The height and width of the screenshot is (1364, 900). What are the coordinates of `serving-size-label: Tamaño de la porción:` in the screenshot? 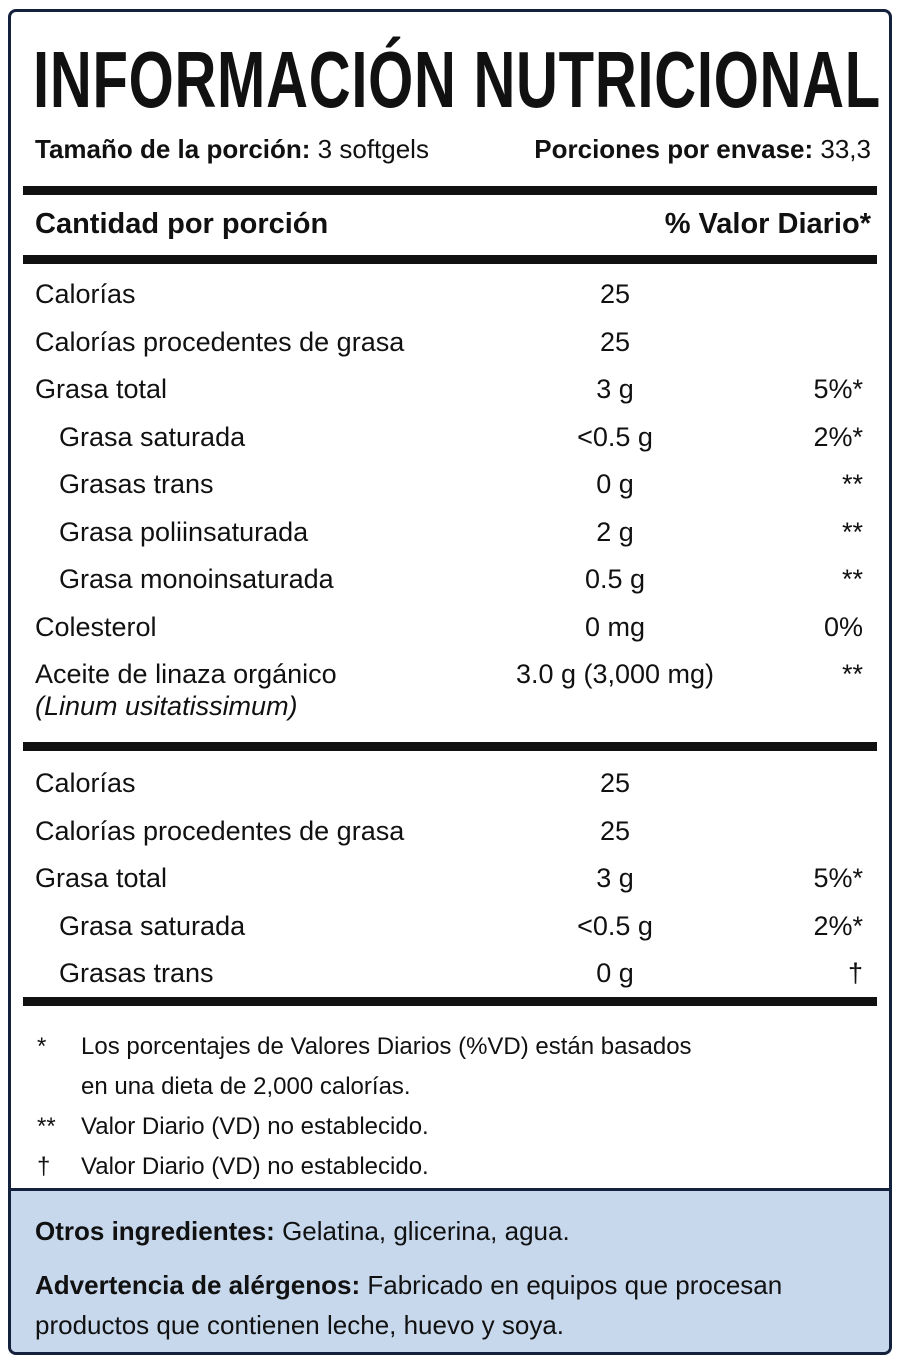 It's located at (173, 149).